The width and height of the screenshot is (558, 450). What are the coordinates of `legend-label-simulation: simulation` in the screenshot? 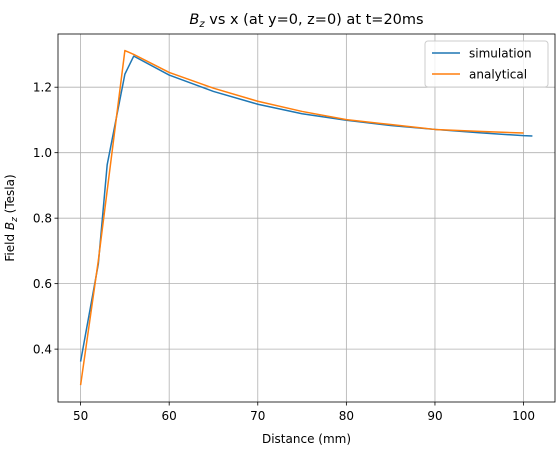 It's located at (500, 53).